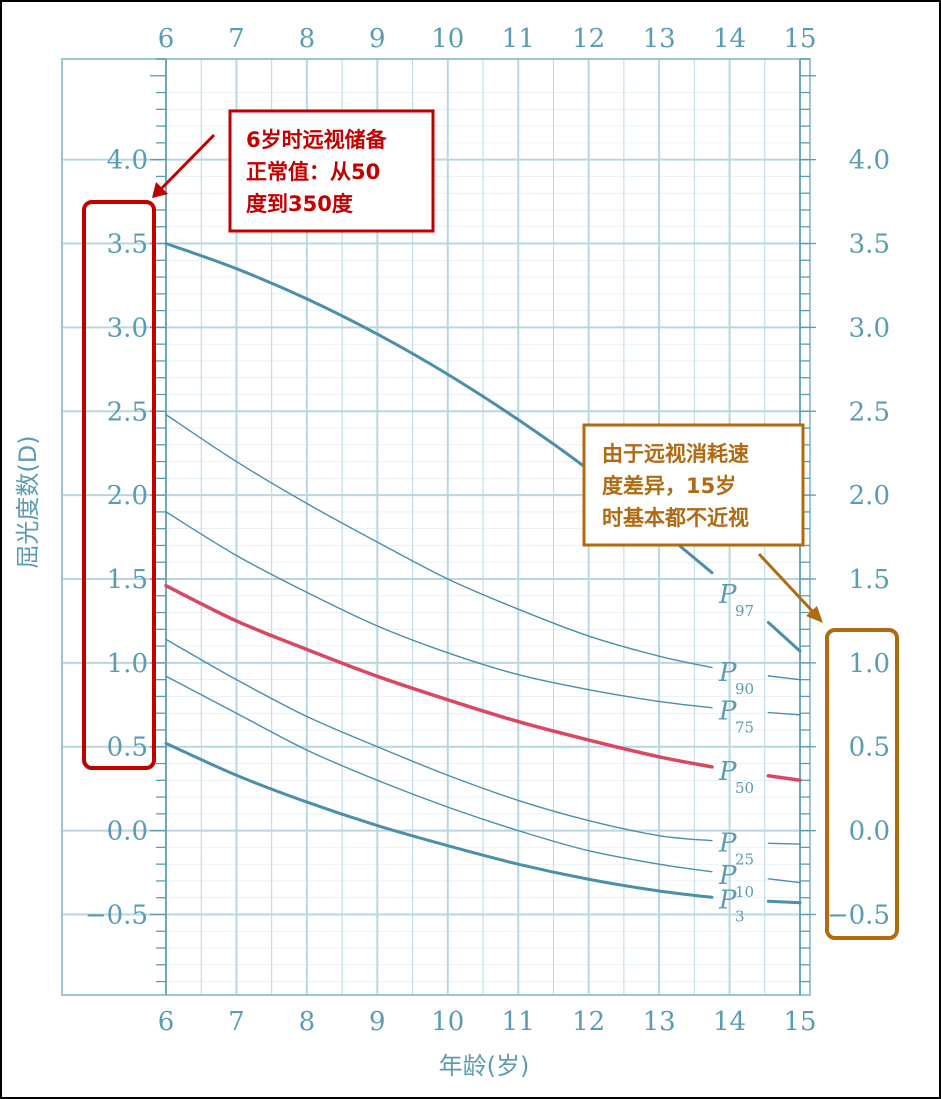 The width and height of the screenshot is (941, 1099). I want to click on x-tick-label-bottom: 12, so click(588, 1022).